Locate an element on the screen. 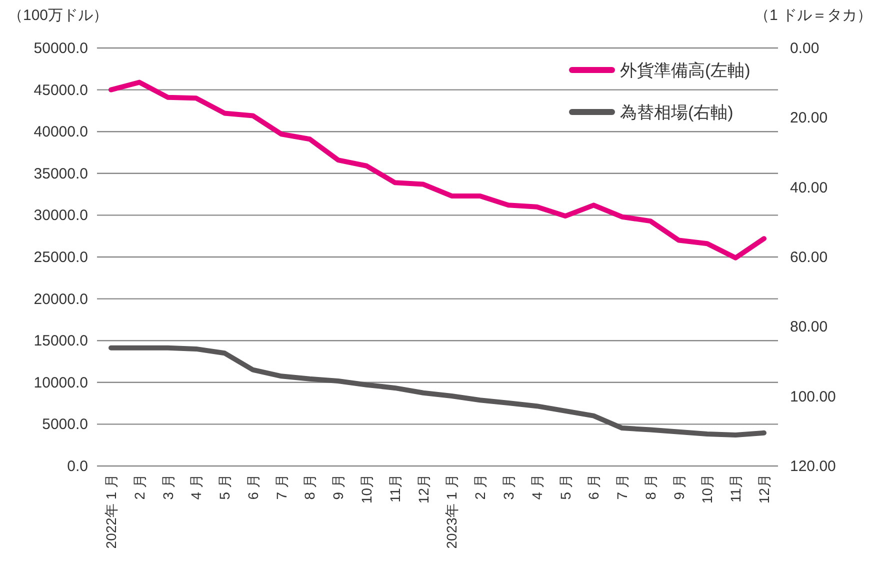  legend-label: 為替相場(右軸) is located at coordinates (677, 112).